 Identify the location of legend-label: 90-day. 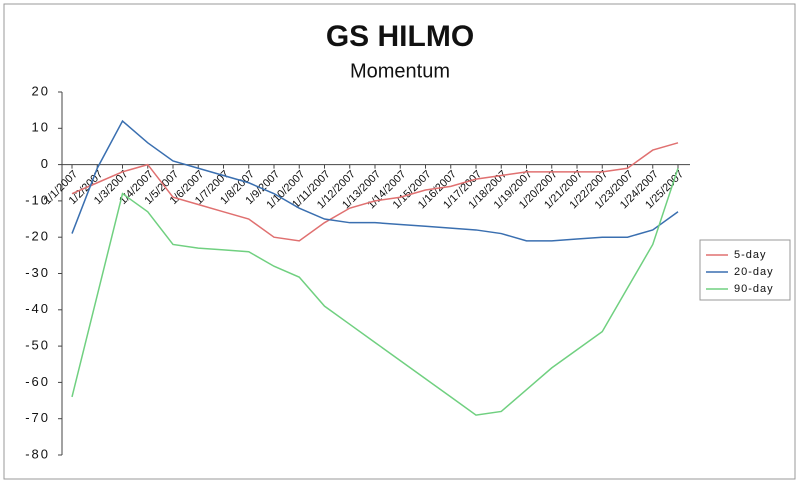
(754, 289).